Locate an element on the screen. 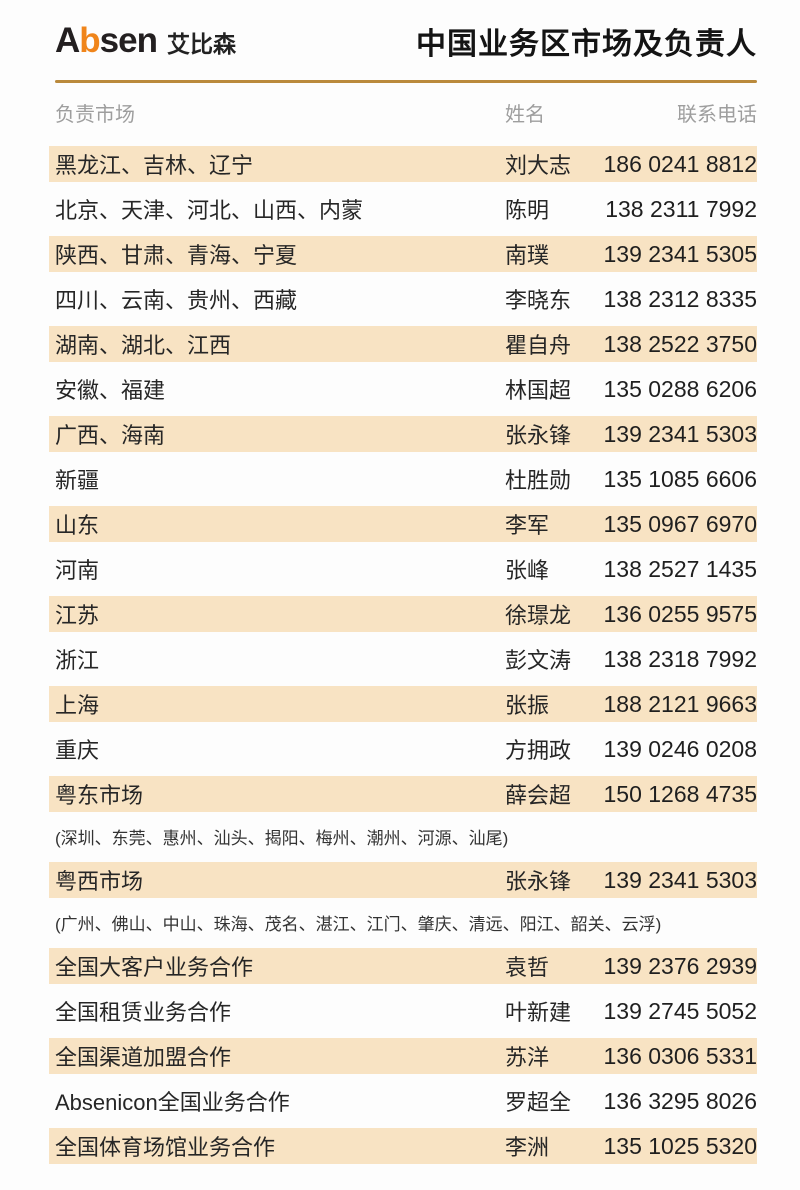 The width and height of the screenshot is (800, 1190). logo-letter-b: b is located at coordinates (89, 40).